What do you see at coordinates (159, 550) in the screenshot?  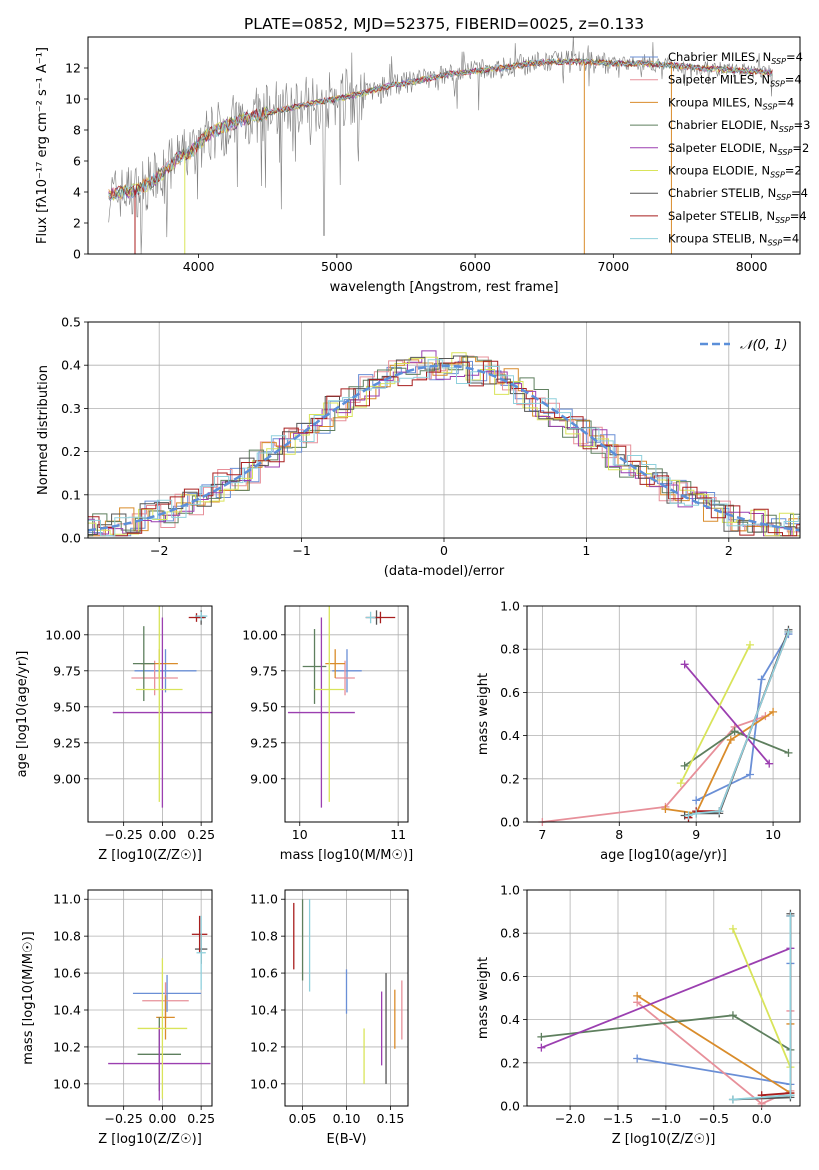 I see `x-tick-label: −2` at bounding box center [159, 550].